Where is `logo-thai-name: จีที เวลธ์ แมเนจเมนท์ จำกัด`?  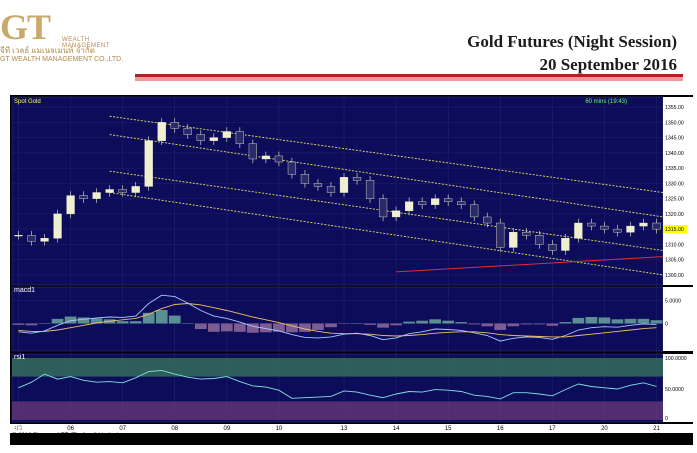 logo-thai-name: จีที เวลธ์ แมเนจเมนท์ จำกัด is located at coordinates (47, 50).